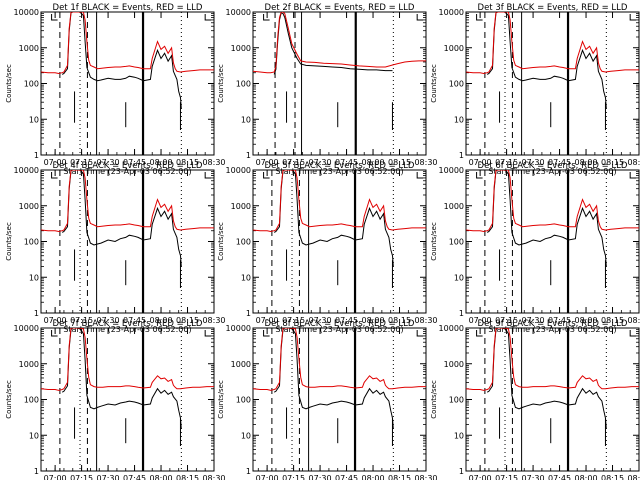  I want to click on chart-title: Det 4f BLACK = Events, RED = LLD, so click(128, 166).